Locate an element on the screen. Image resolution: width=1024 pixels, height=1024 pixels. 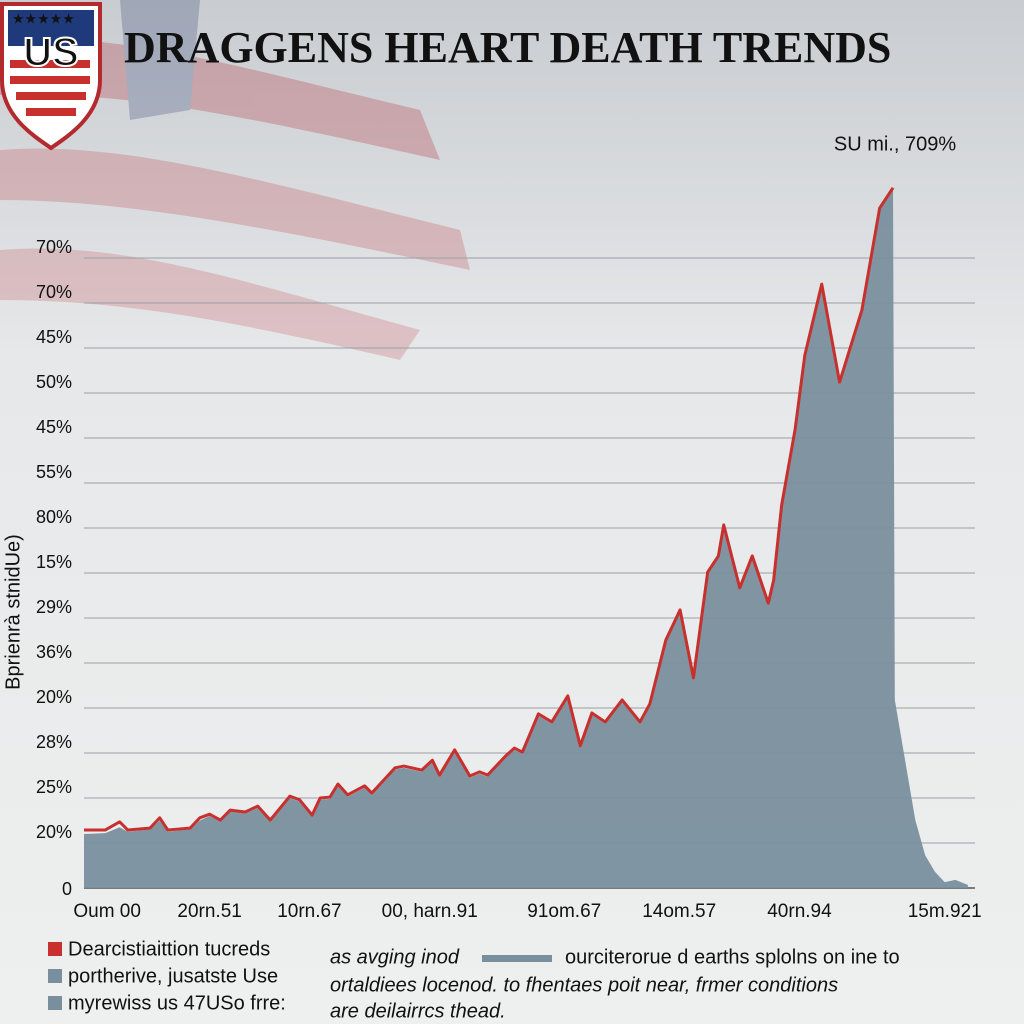
note: ourciterorue d earths splolns on ine to is located at coordinates (732, 957).